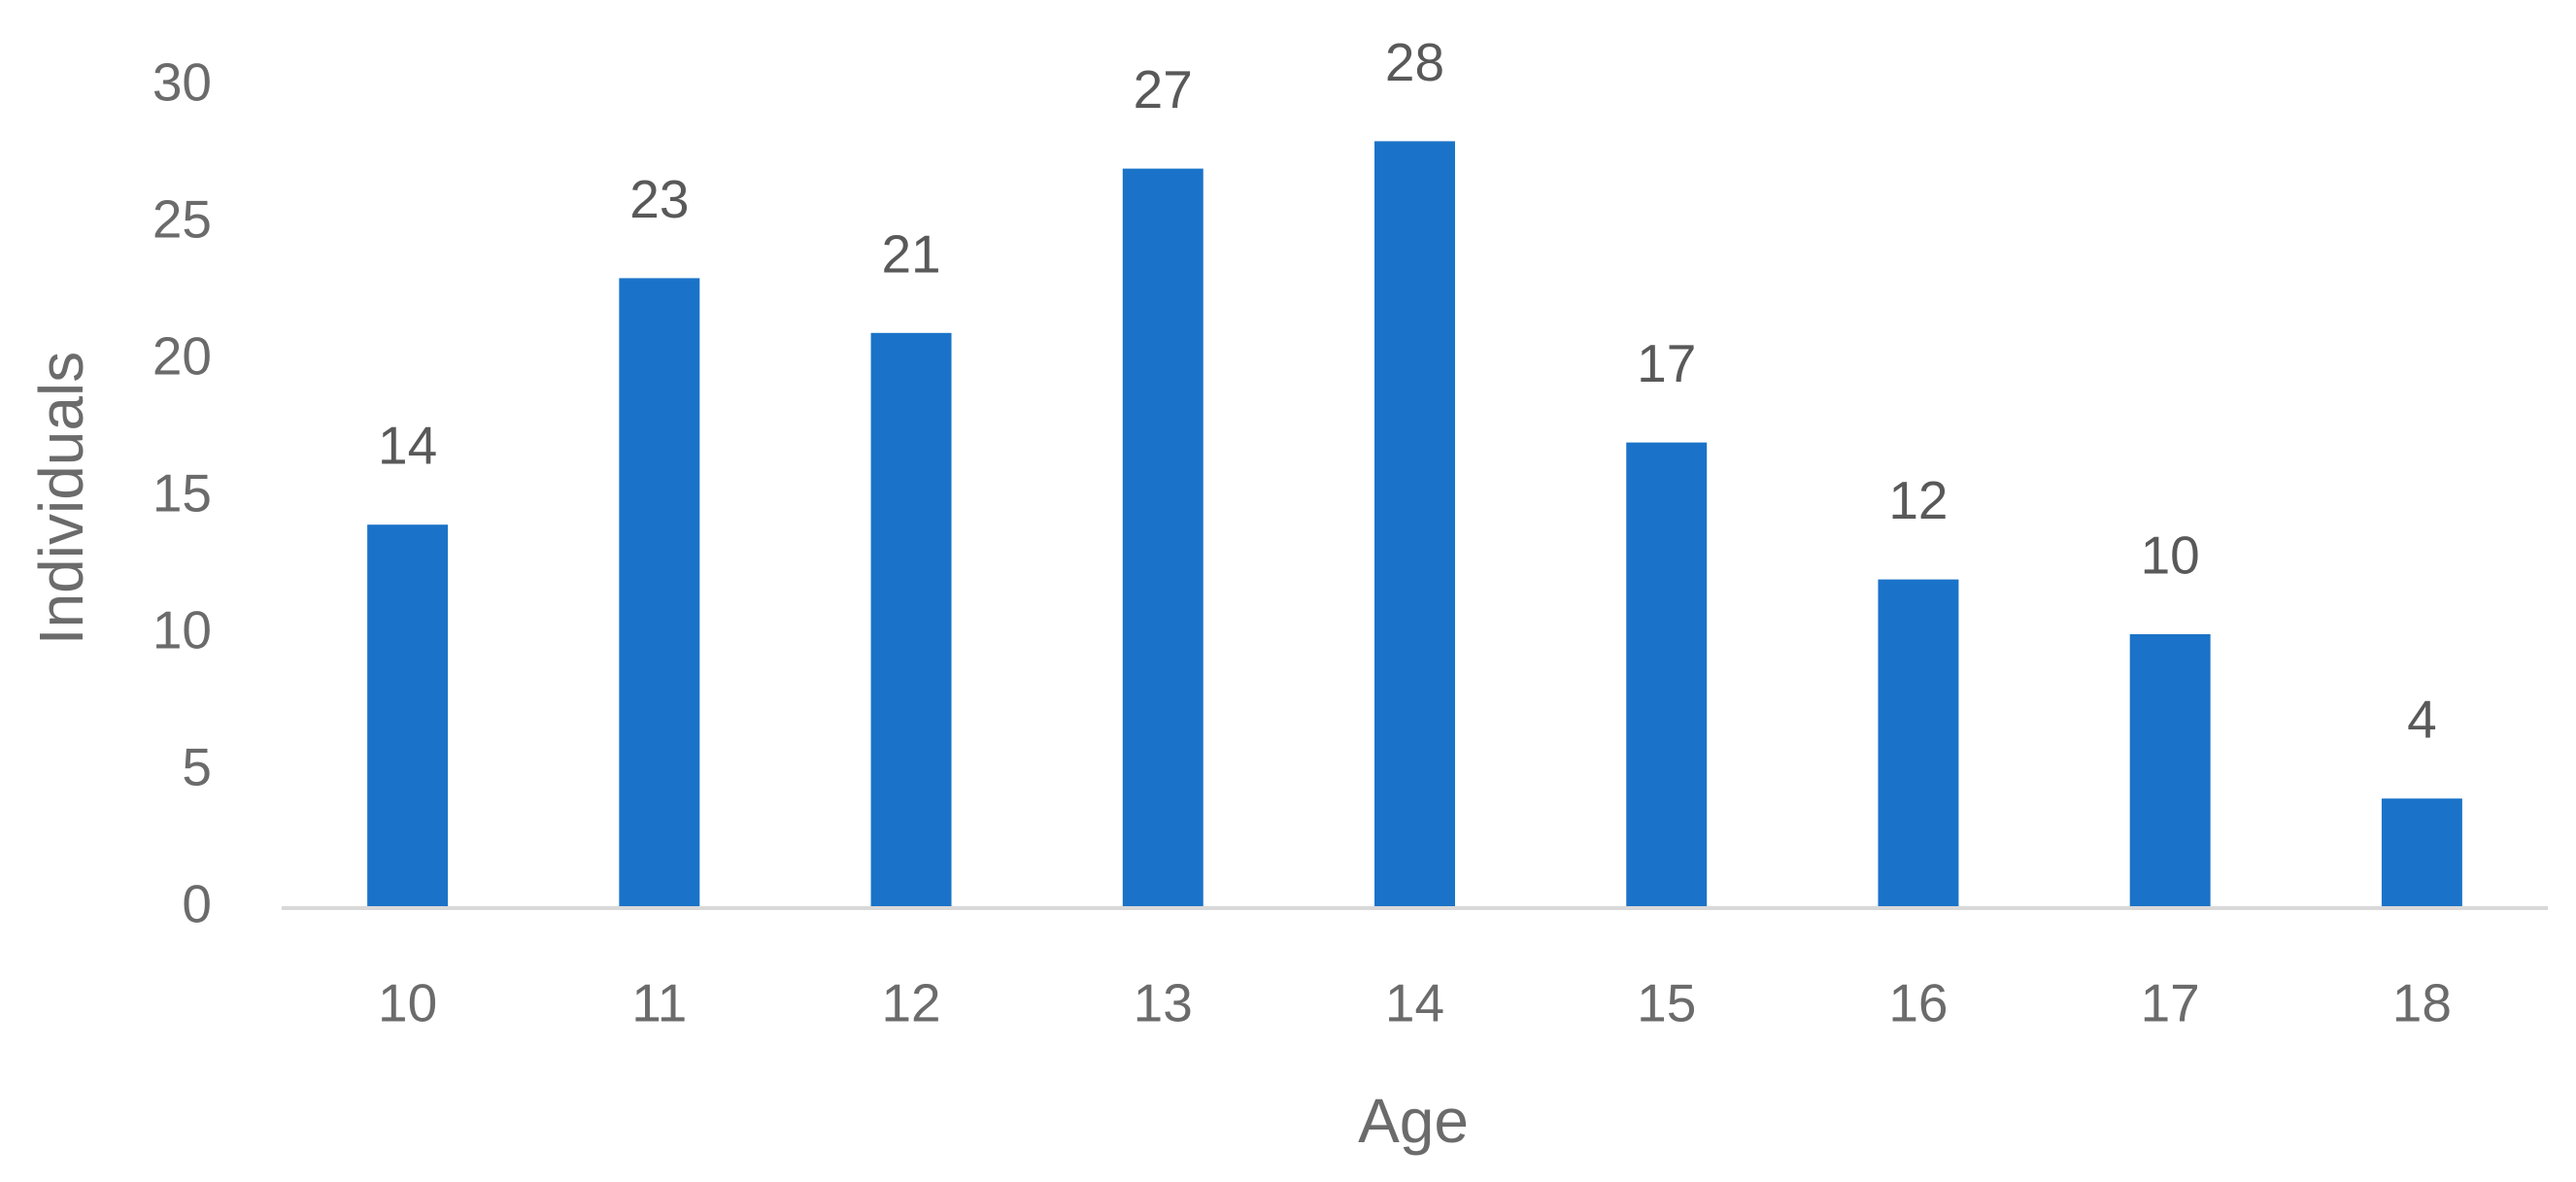 This screenshot has height=1182, width=2576. What do you see at coordinates (1666, 1003) in the screenshot?
I see `x-tick-label: 15` at bounding box center [1666, 1003].